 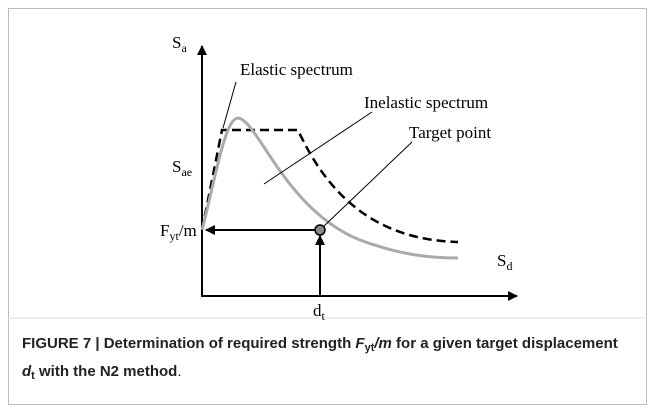 I want to click on caption-text: /m, so click(x=383, y=343).